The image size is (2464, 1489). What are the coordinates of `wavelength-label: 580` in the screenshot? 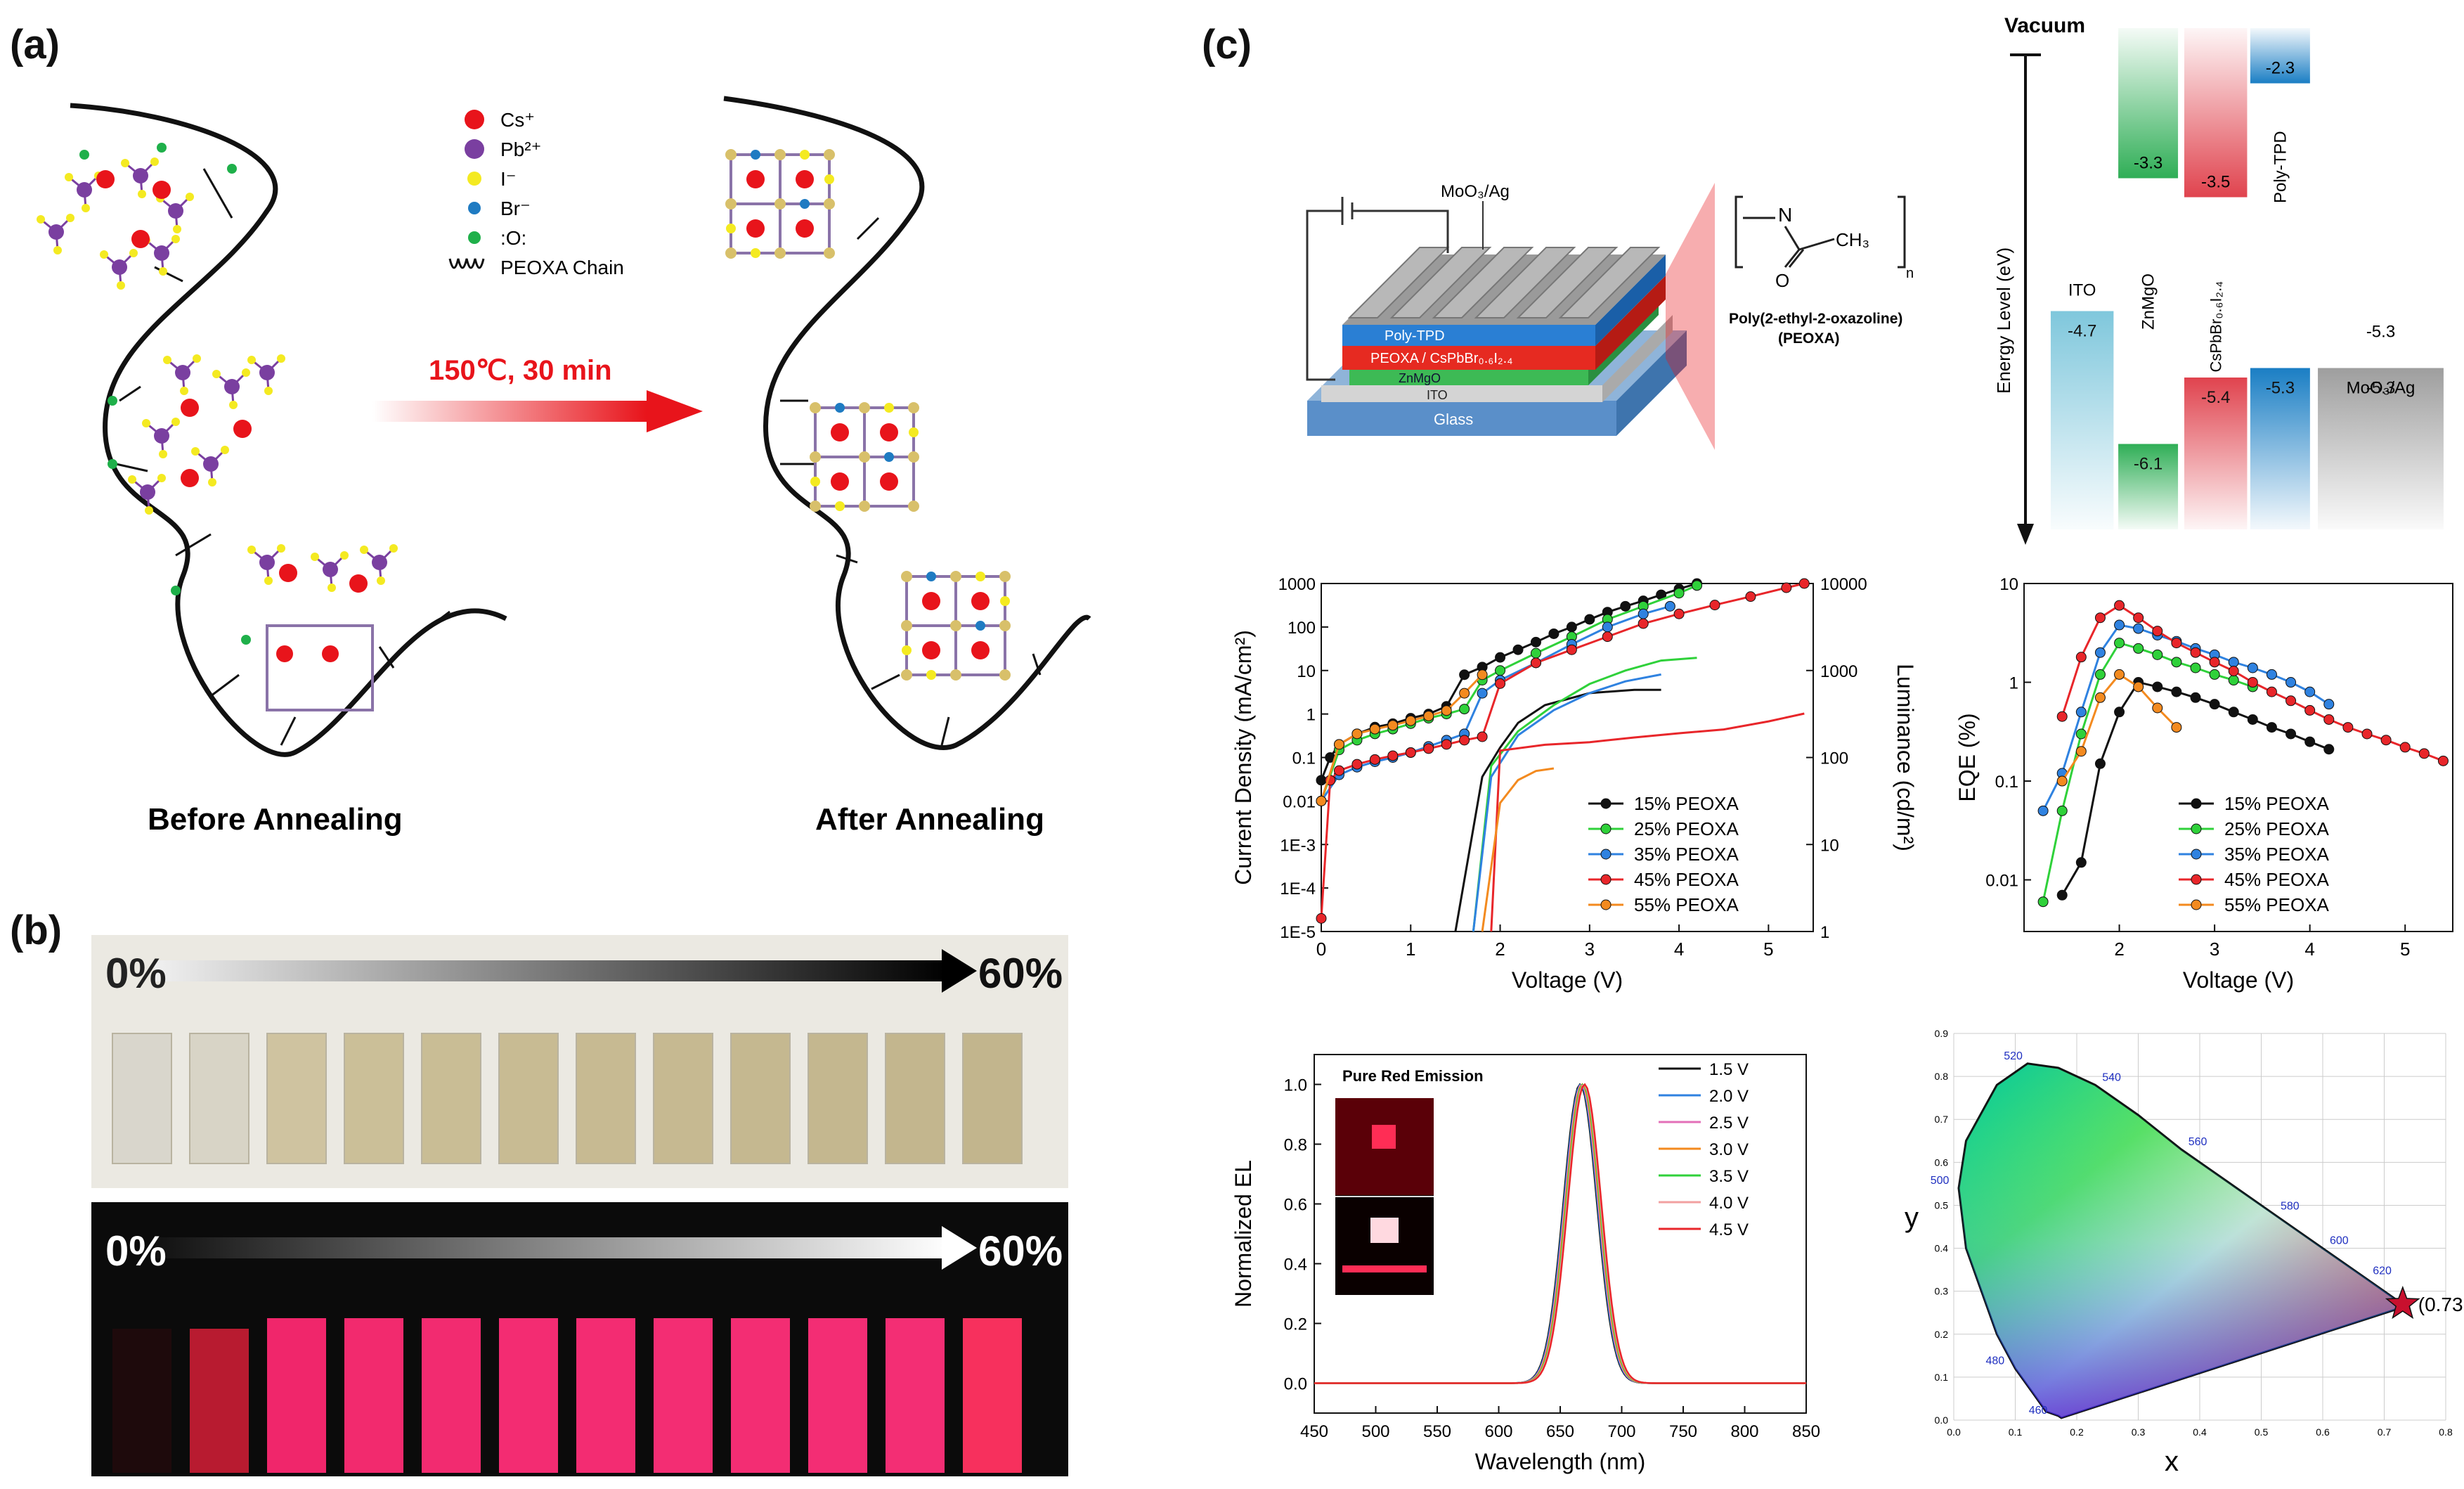 It's located at (2291, 1207).